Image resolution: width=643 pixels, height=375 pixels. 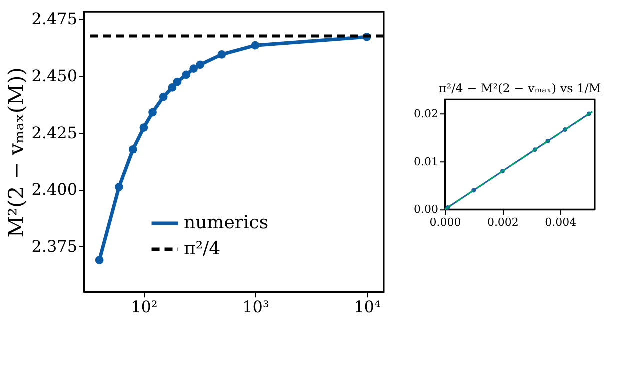 I want to click on y-tick-label: 2.425, so click(x=55, y=132).